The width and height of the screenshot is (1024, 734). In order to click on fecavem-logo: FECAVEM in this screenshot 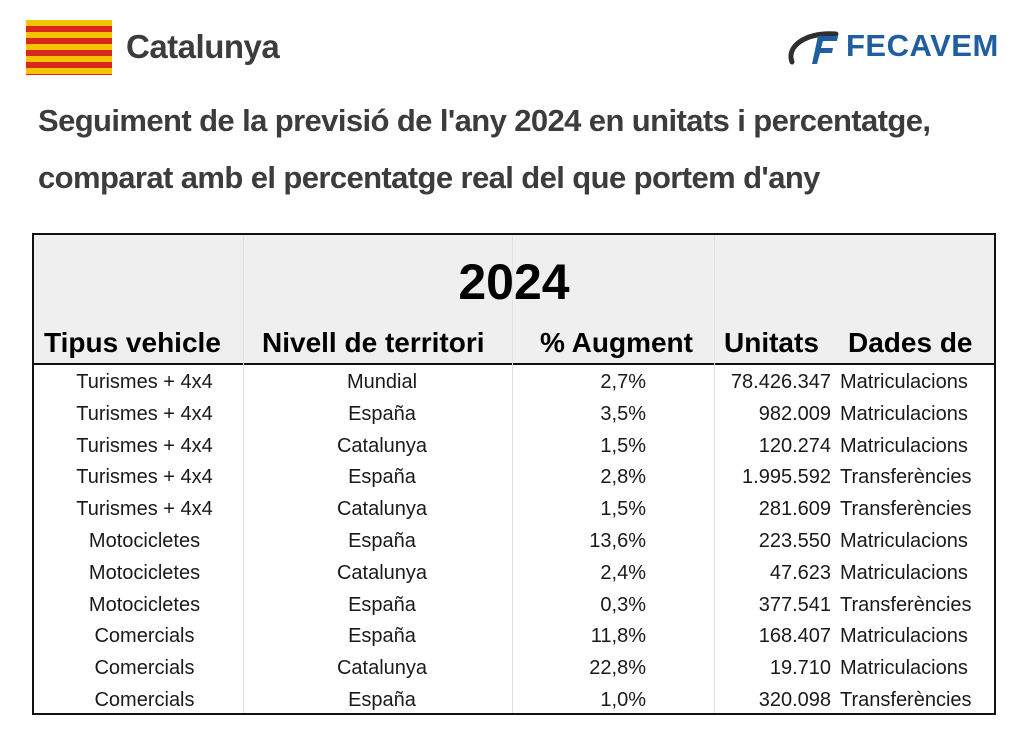, I will do `click(892, 48)`.